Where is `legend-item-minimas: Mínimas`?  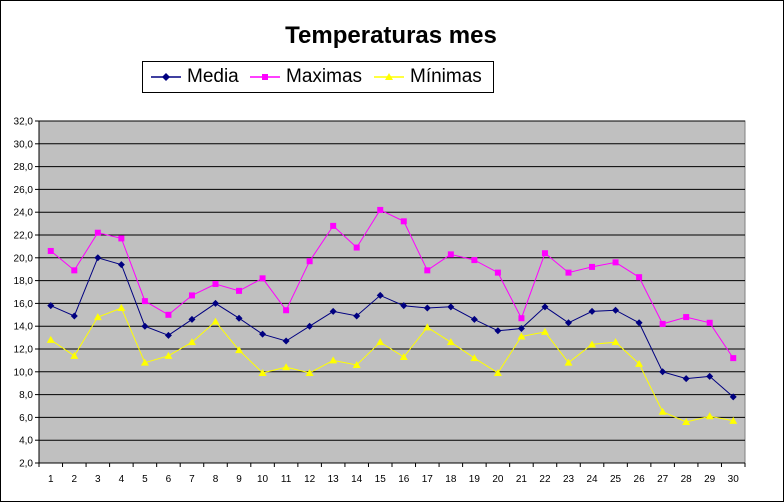 legend-item-minimas: Mínimas is located at coordinates (428, 77).